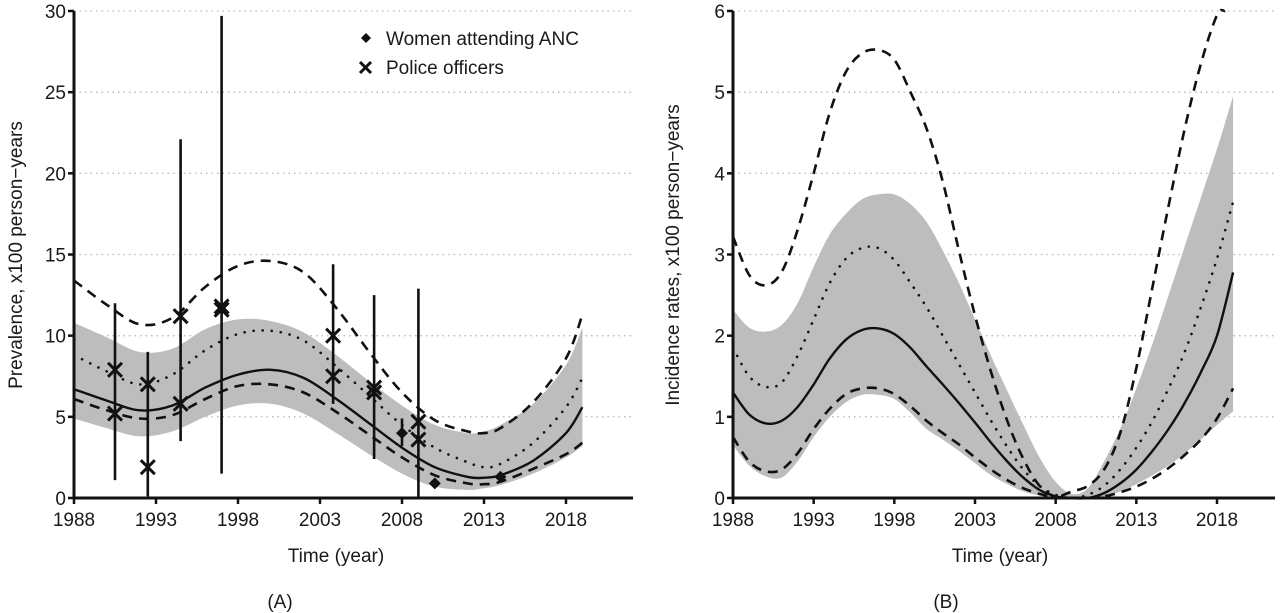 Image resolution: width=1280 pixels, height=613 pixels. I want to click on panel-label: (B), so click(945, 602).